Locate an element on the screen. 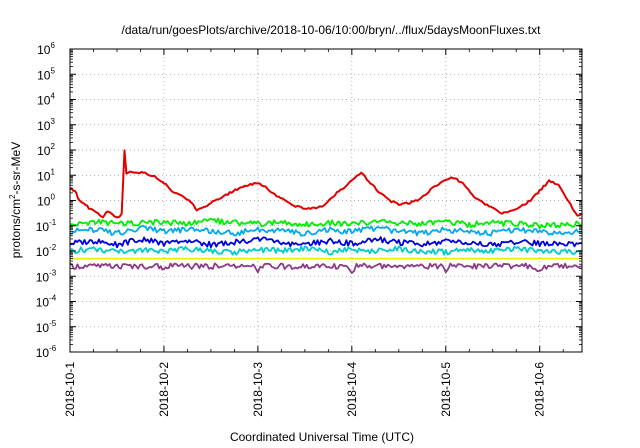 This screenshot has width=640, height=448. y-tick-label: 10³ is located at coordinates (46, 125).